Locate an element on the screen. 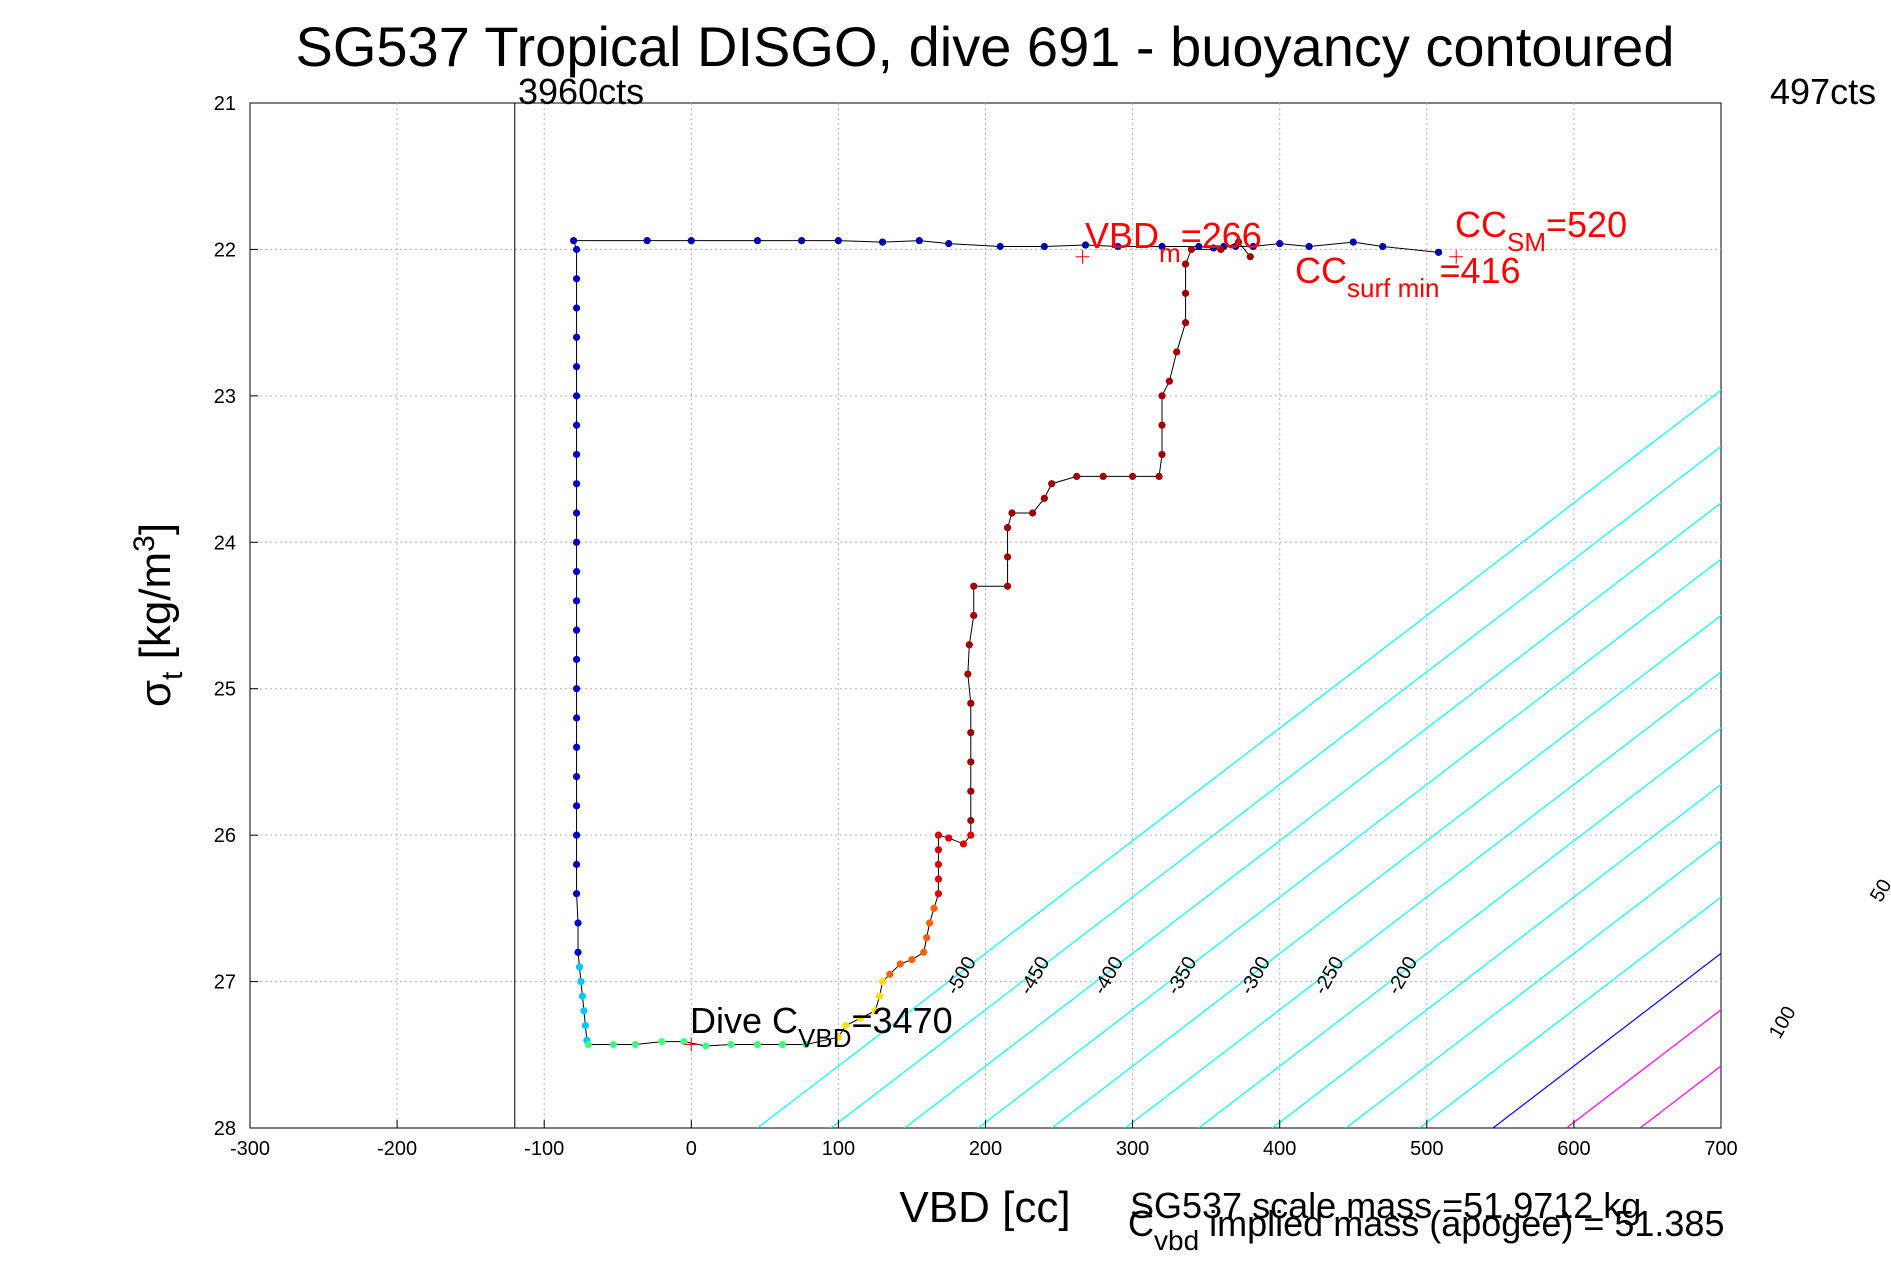  x-tick-label: 700 is located at coordinates (1720, 1149).